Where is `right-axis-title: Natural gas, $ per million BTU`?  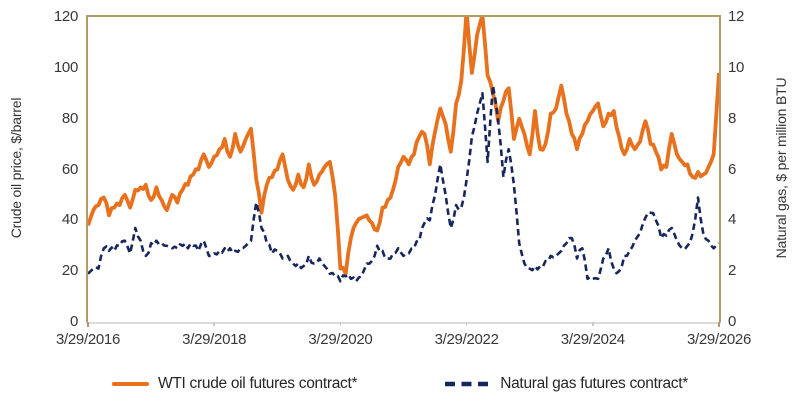 right-axis-title: Natural gas, $ per million BTU is located at coordinates (781, 168).